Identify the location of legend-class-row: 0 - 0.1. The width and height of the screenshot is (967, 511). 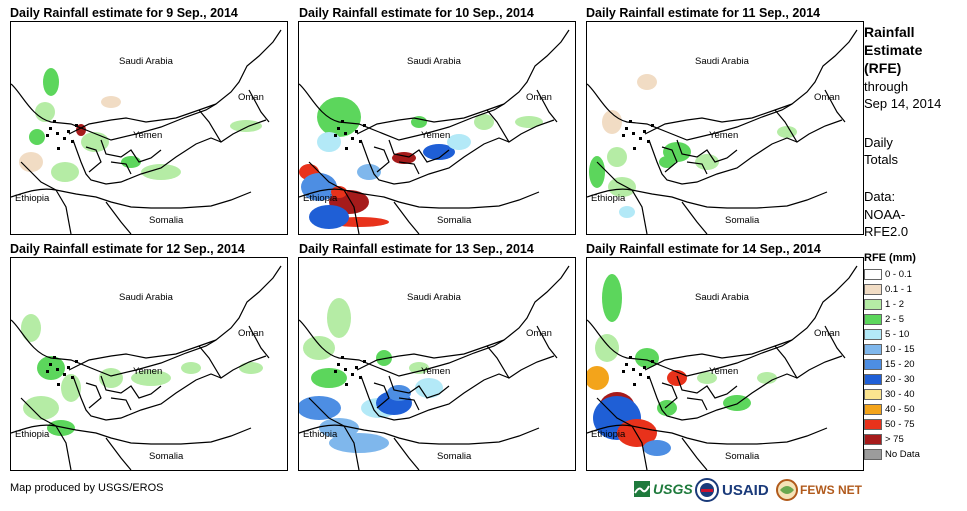
(888, 274).